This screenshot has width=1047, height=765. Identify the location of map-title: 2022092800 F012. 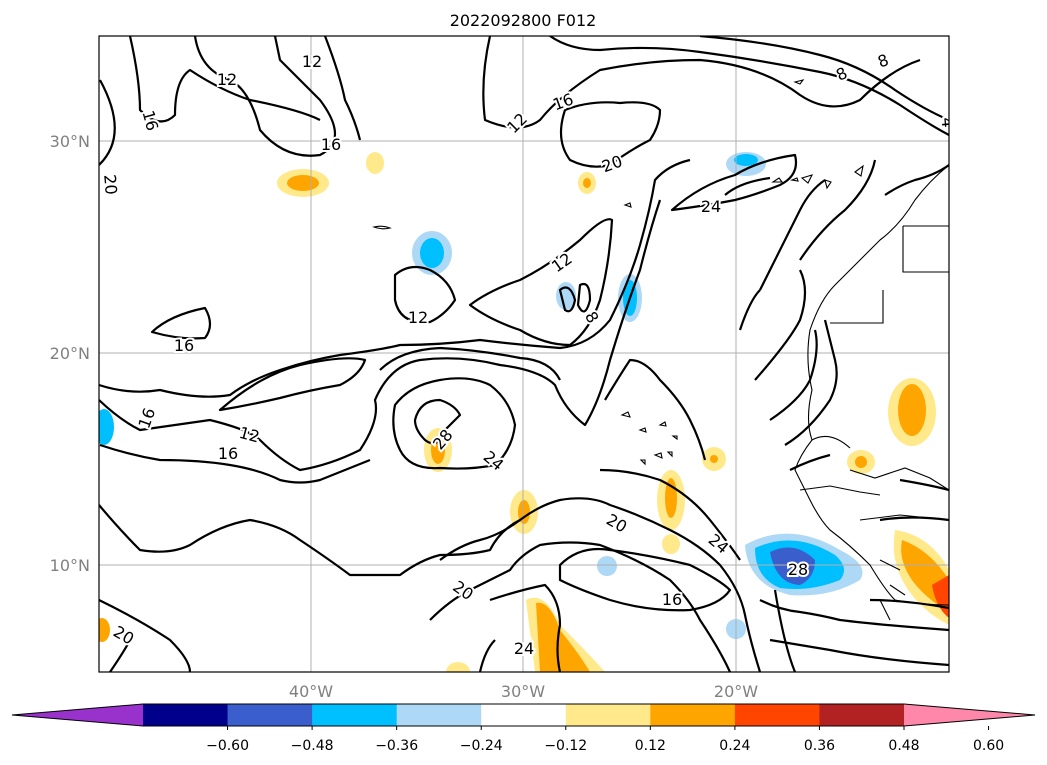
(523, 20).